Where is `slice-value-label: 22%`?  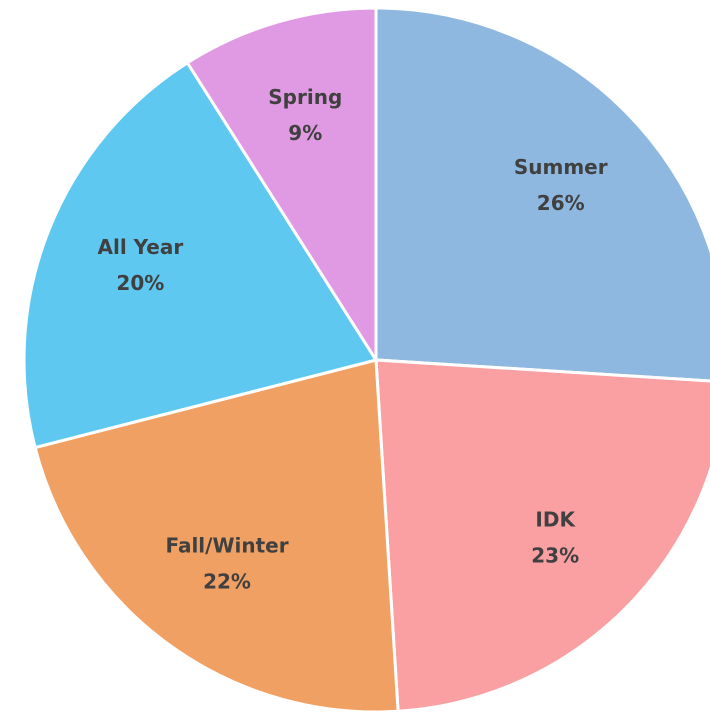 slice-value-label: 22% is located at coordinates (227, 582).